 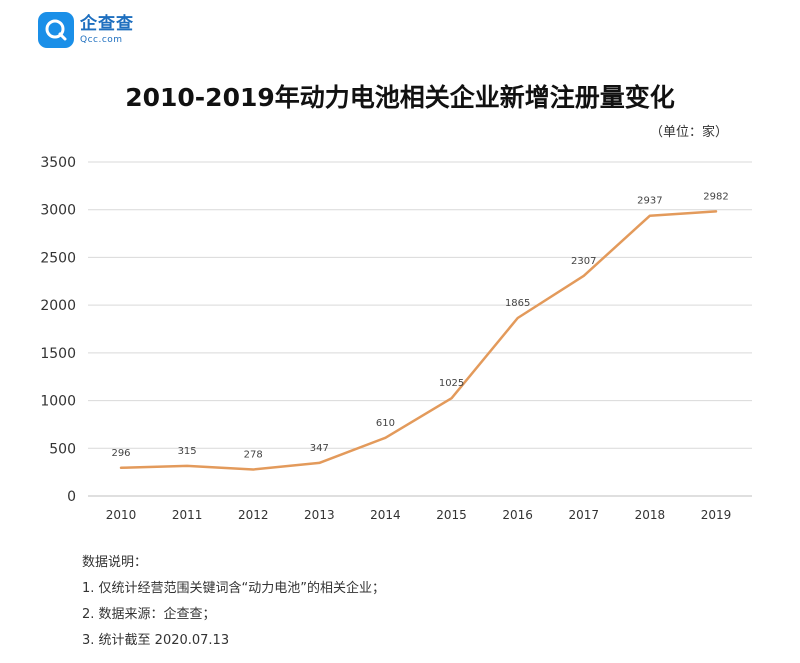 I want to click on x-tick-label: 2017, so click(x=584, y=515).